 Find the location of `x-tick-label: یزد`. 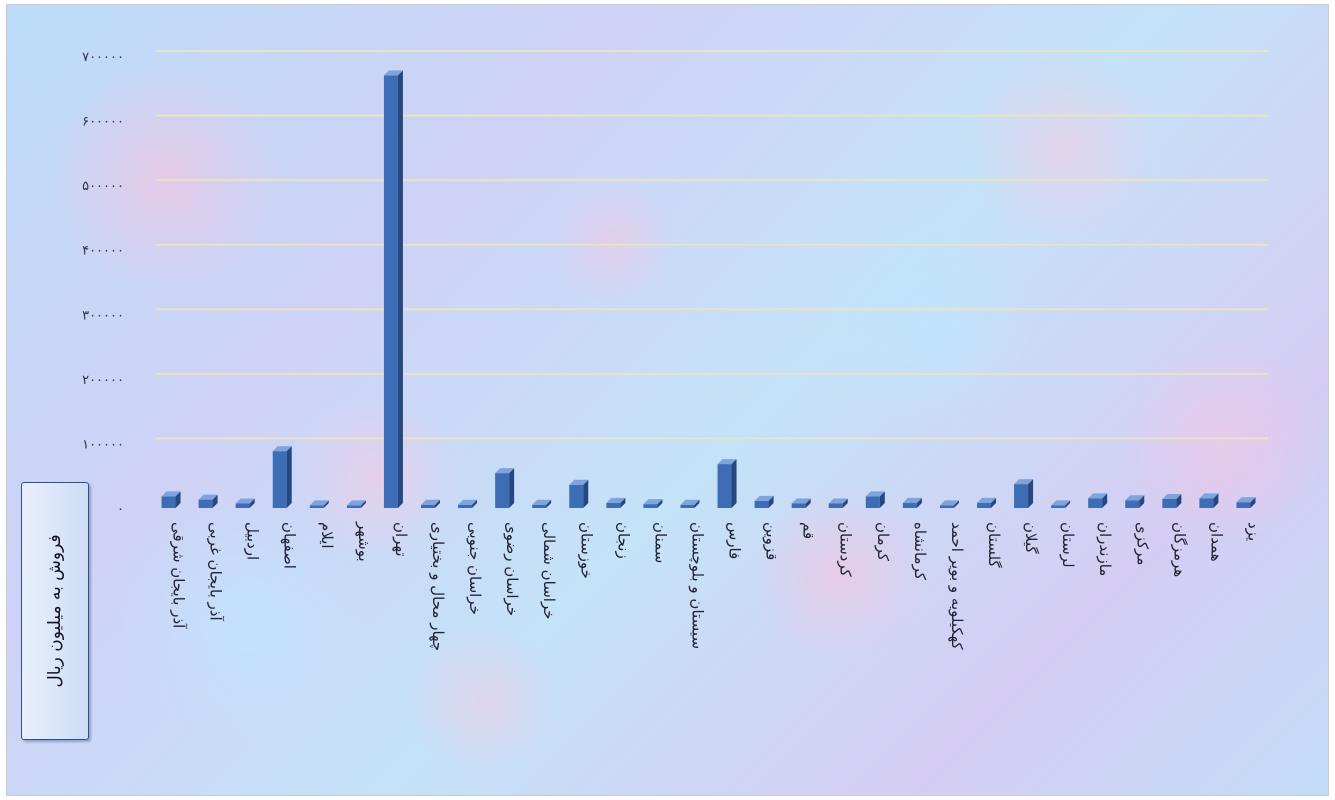

x-tick-label: یزد is located at coordinates (1253, 531).